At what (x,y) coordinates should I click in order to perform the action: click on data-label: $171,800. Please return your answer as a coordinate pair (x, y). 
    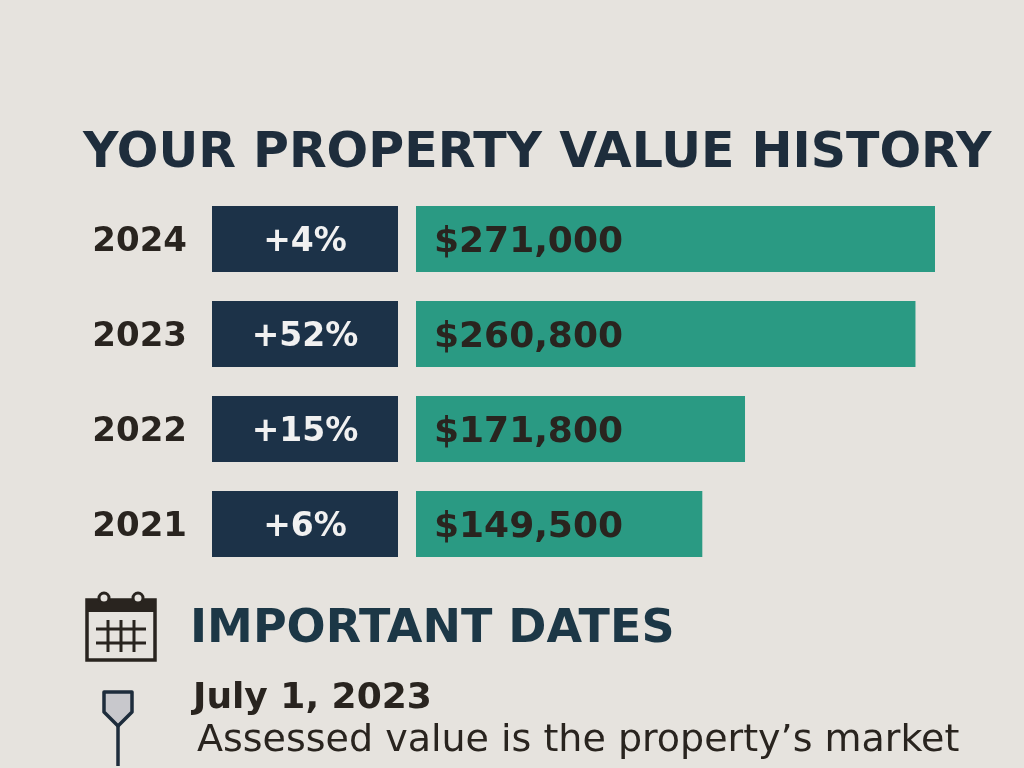
    Looking at the image, I should click on (529, 429).